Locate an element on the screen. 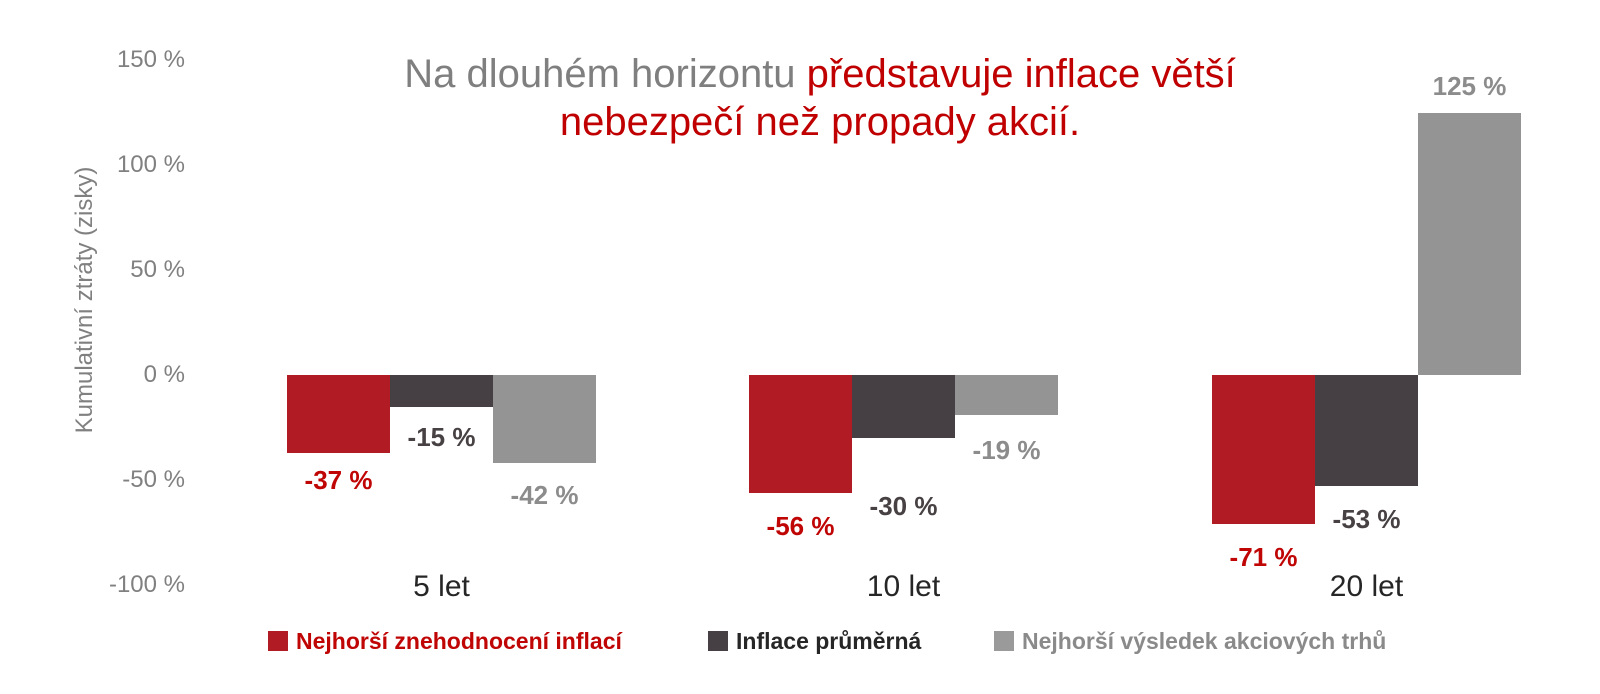 This screenshot has height=694, width=1600. bar-inflation-average-20-let is located at coordinates (1366, 431).